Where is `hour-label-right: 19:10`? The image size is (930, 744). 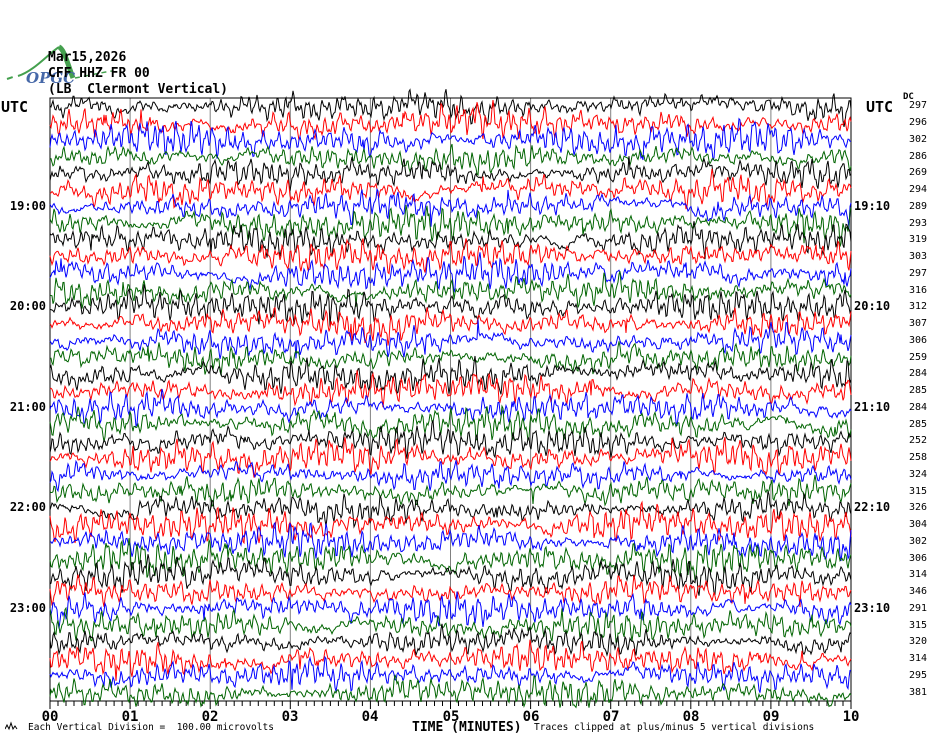
hour-label-right: 19:10 is located at coordinates (872, 206).